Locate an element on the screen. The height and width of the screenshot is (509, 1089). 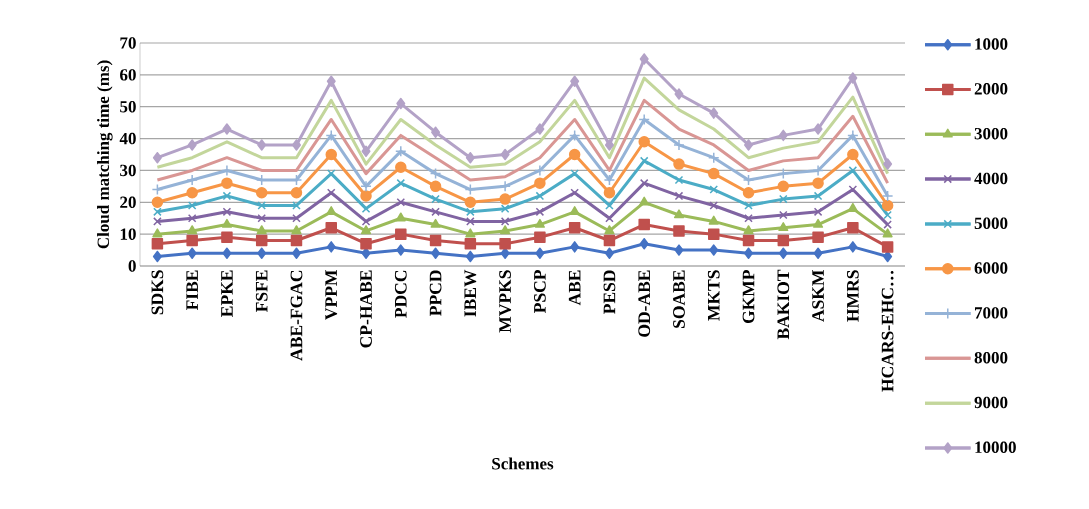
x-tick-label: MKTS is located at coordinates (713, 295).